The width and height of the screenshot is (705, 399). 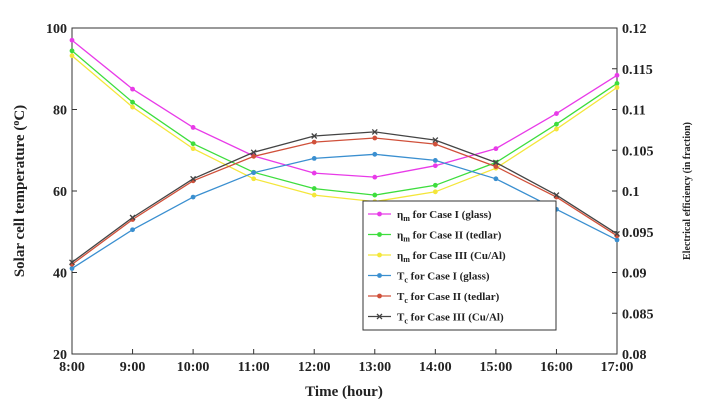 What do you see at coordinates (72, 367) in the screenshot?
I see `x-tick-label: 8:00` at bounding box center [72, 367].